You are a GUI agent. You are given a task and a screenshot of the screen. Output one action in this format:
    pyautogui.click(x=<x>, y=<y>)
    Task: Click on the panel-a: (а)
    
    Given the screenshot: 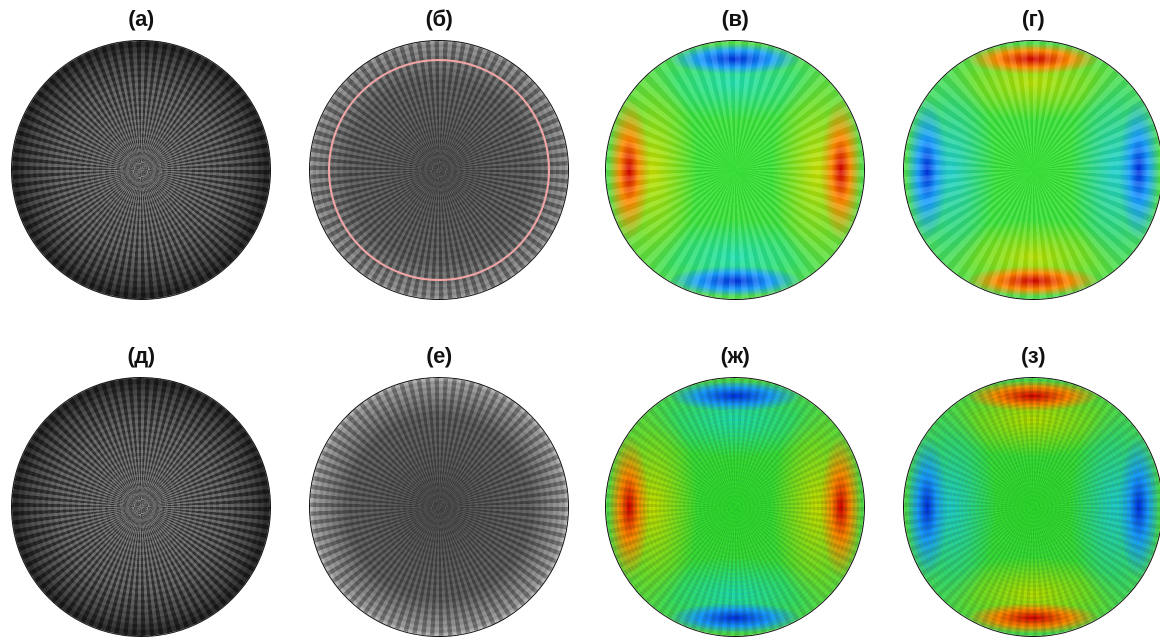 What is the action you would take?
    pyautogui.click(x=141, y=150)
    